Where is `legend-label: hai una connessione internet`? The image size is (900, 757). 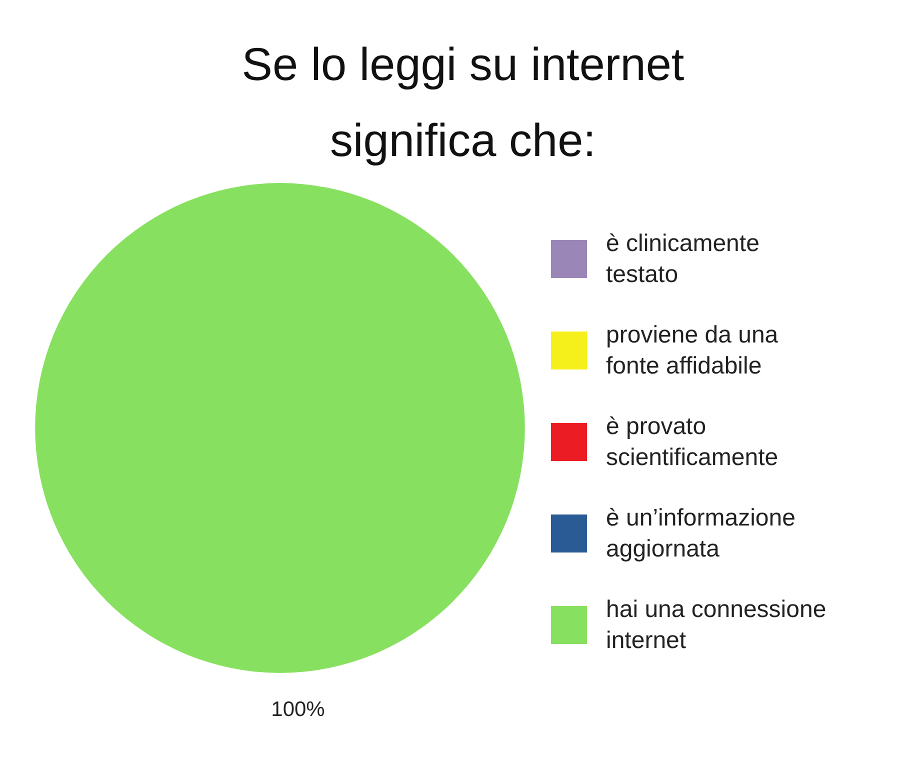
legend-label: hai una connessione internet is located at coordinates (716, 625).